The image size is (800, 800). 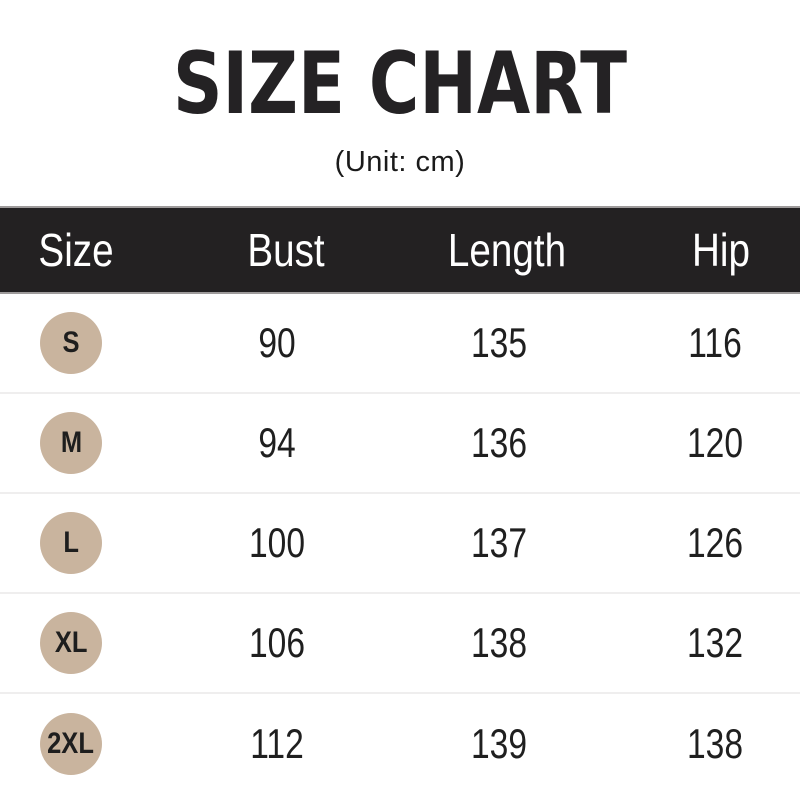 I want to click on size-badge: L, so click(x=71, y=543).